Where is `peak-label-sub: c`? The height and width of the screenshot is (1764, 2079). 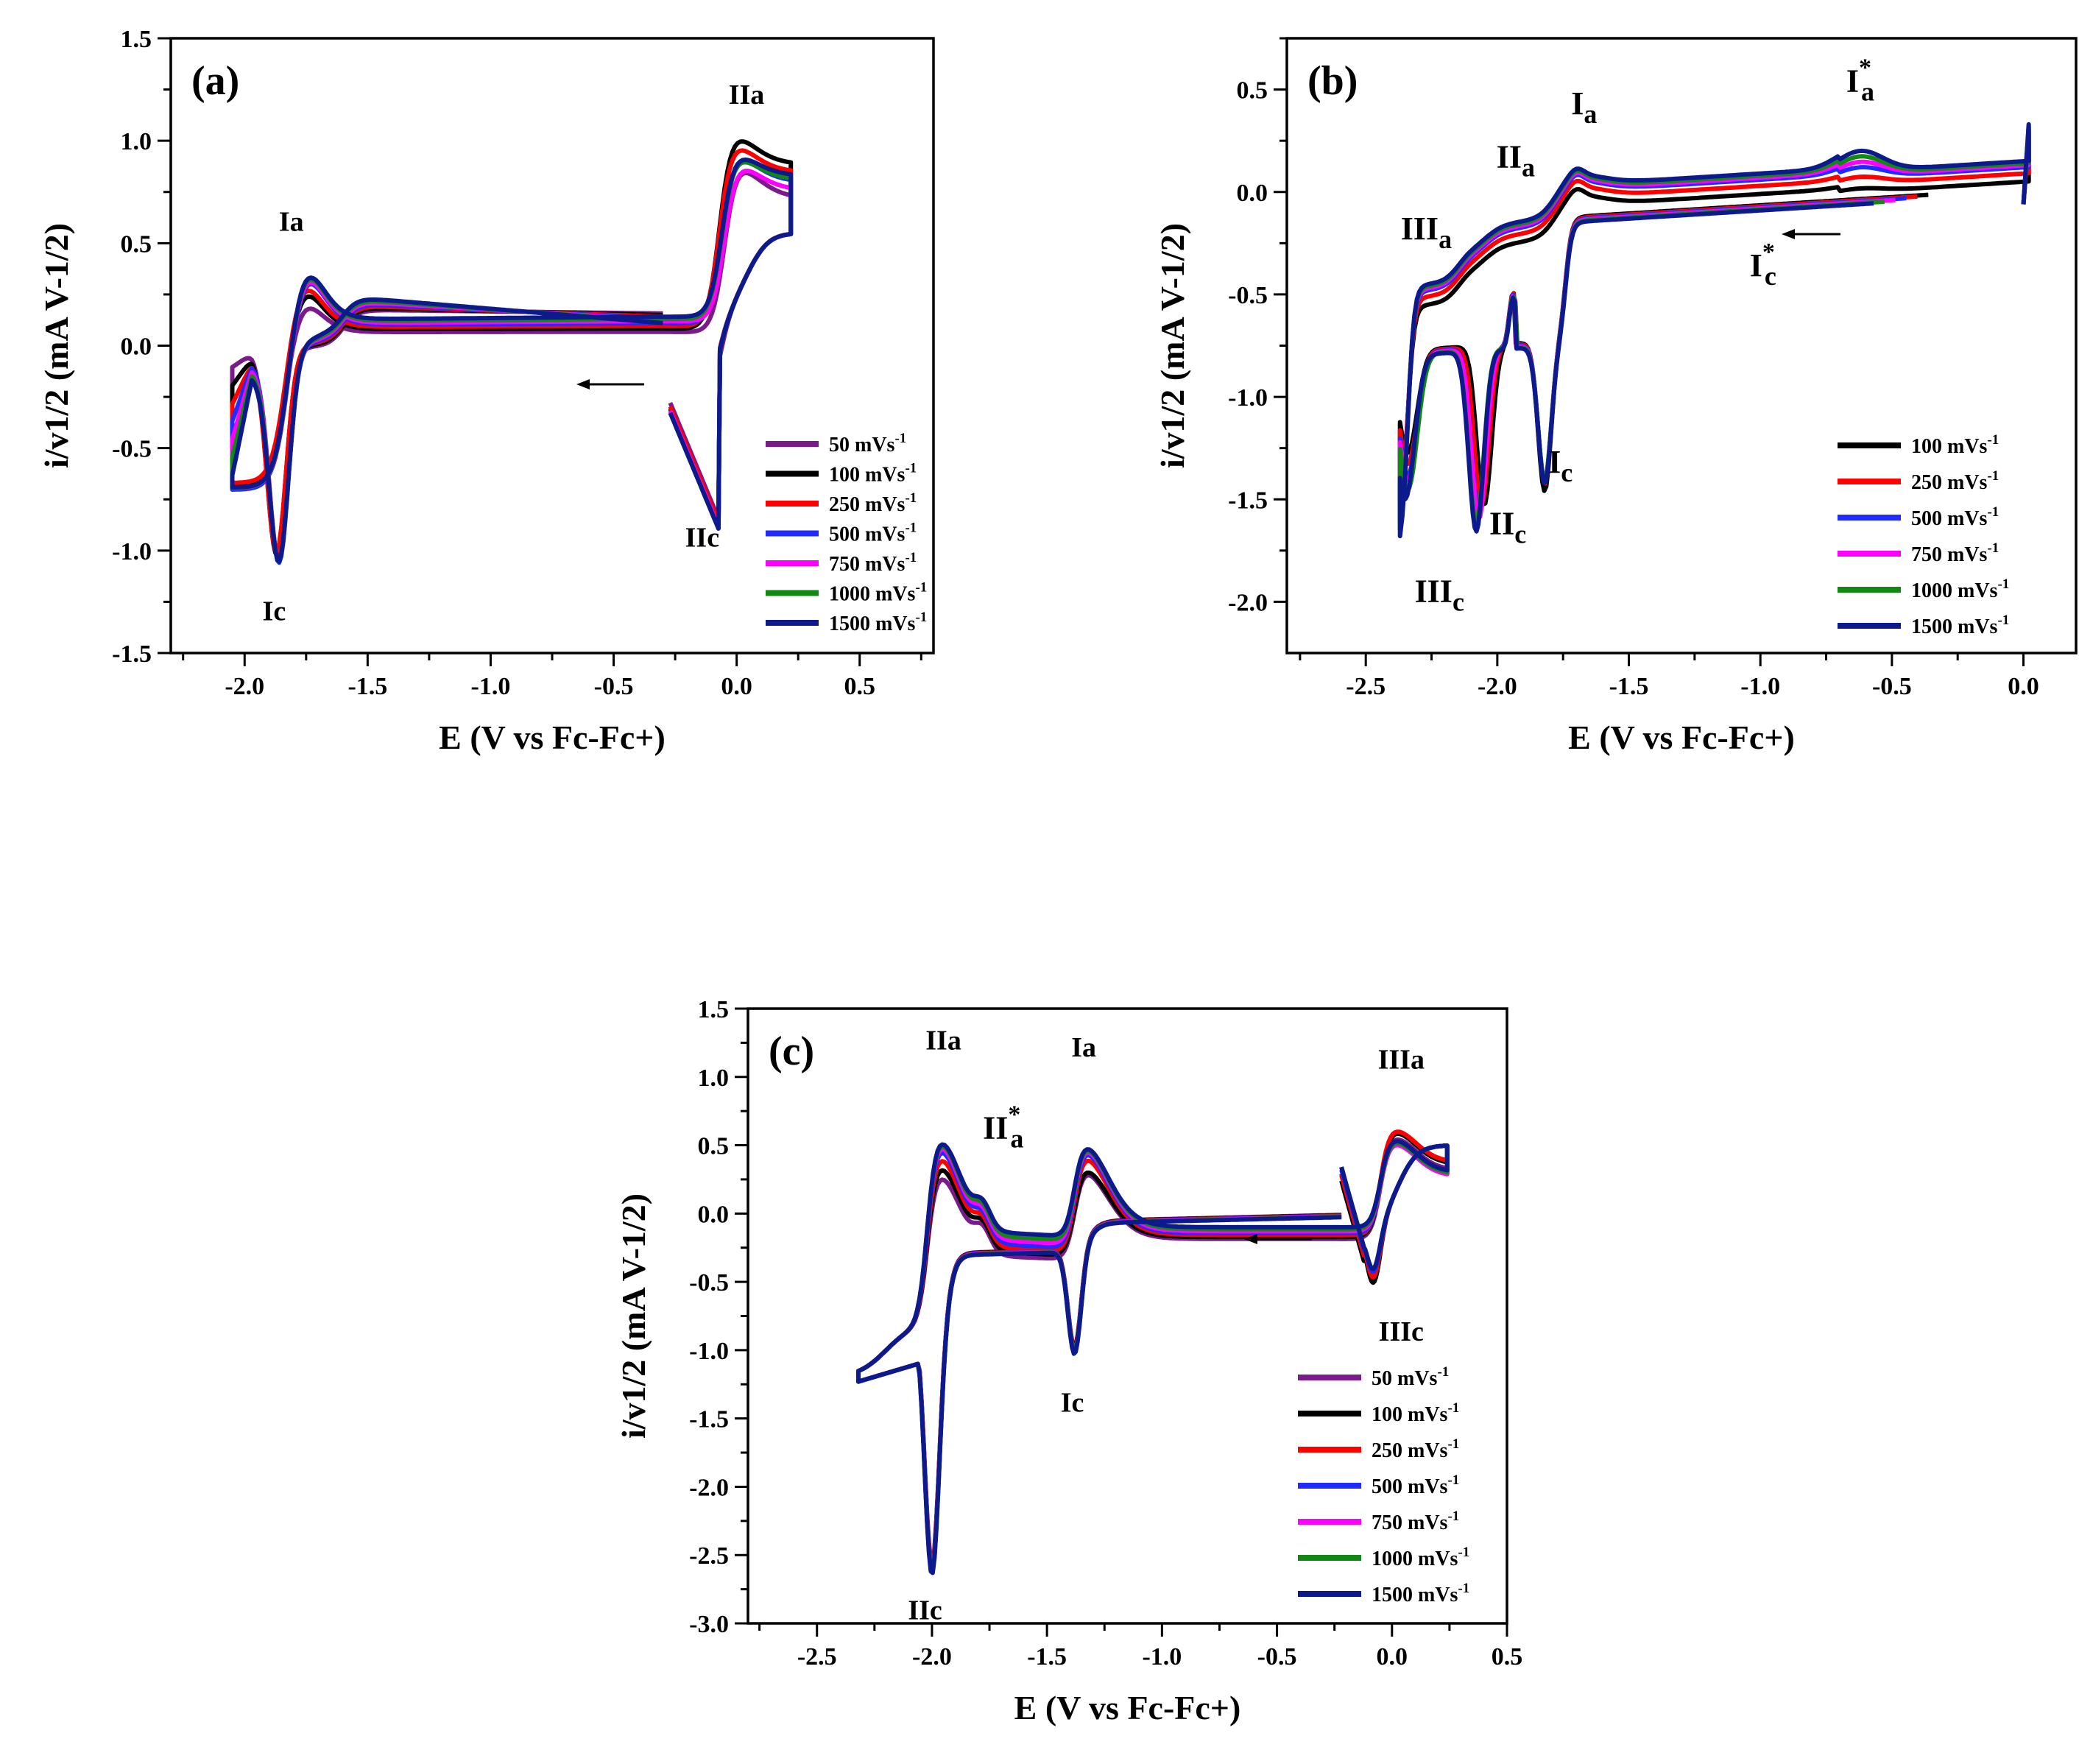 peak-label-sub: c is located at coordinates (1770, 276).